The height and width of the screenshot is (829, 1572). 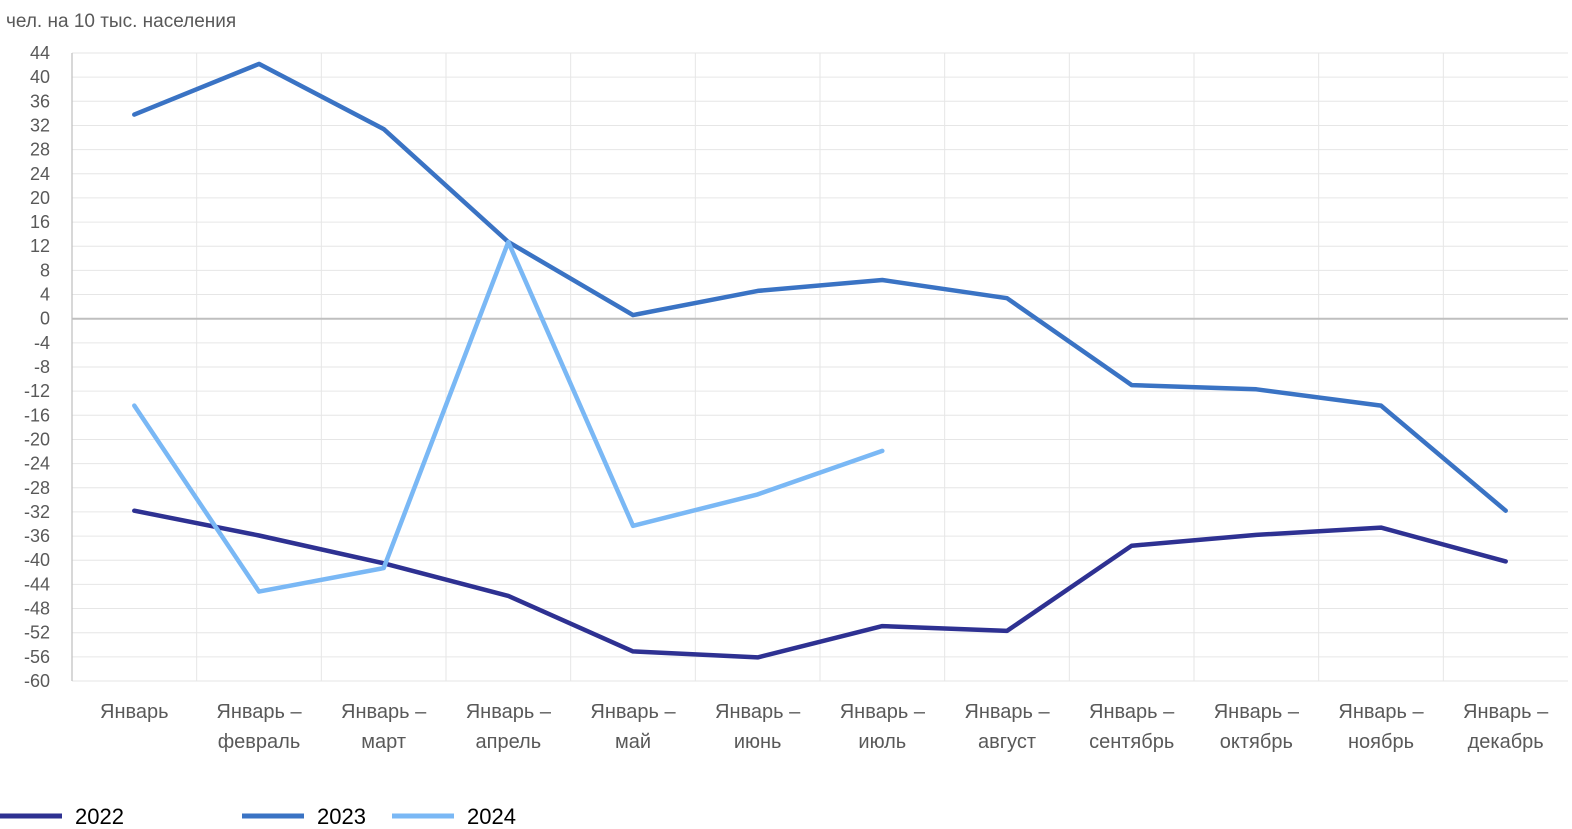 What do you see at coordinates (37, 584) in the screenshot?
I see `y-tick-label: -44` at bounding box center [37, 584].